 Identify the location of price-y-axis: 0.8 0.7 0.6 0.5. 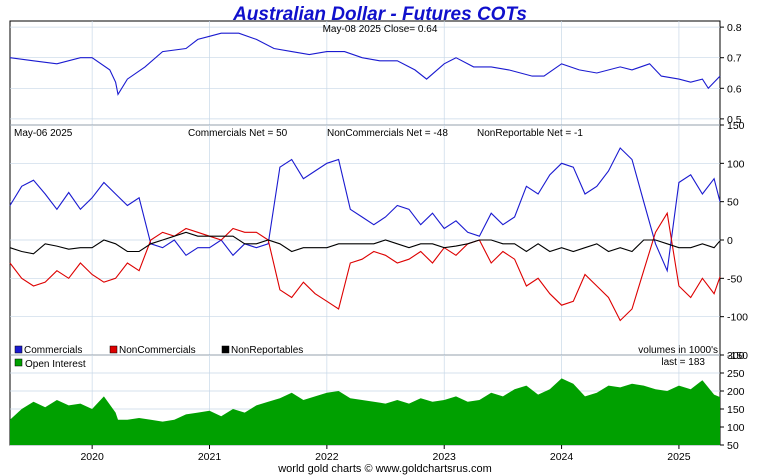
(731, 74).